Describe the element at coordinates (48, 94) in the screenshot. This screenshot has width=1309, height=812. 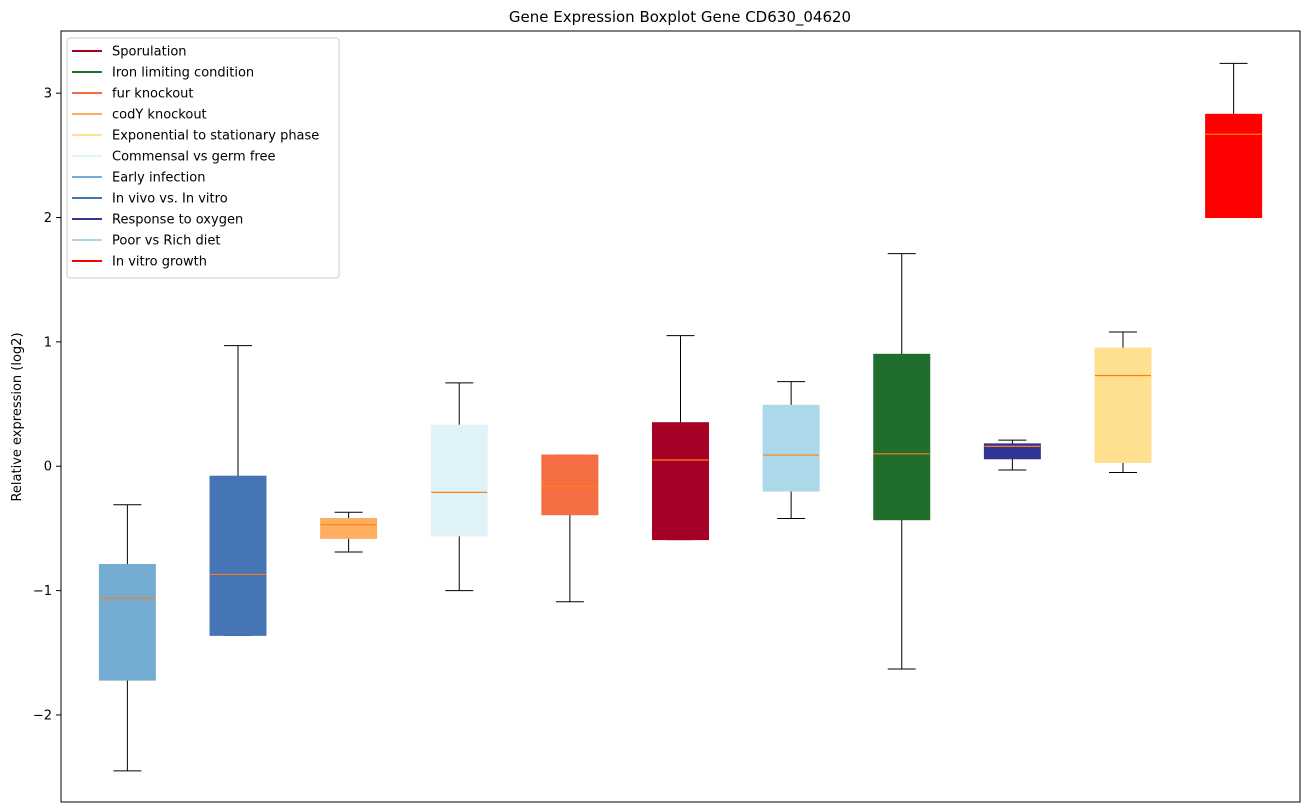
I see `y-tick-label: 3` at that location.